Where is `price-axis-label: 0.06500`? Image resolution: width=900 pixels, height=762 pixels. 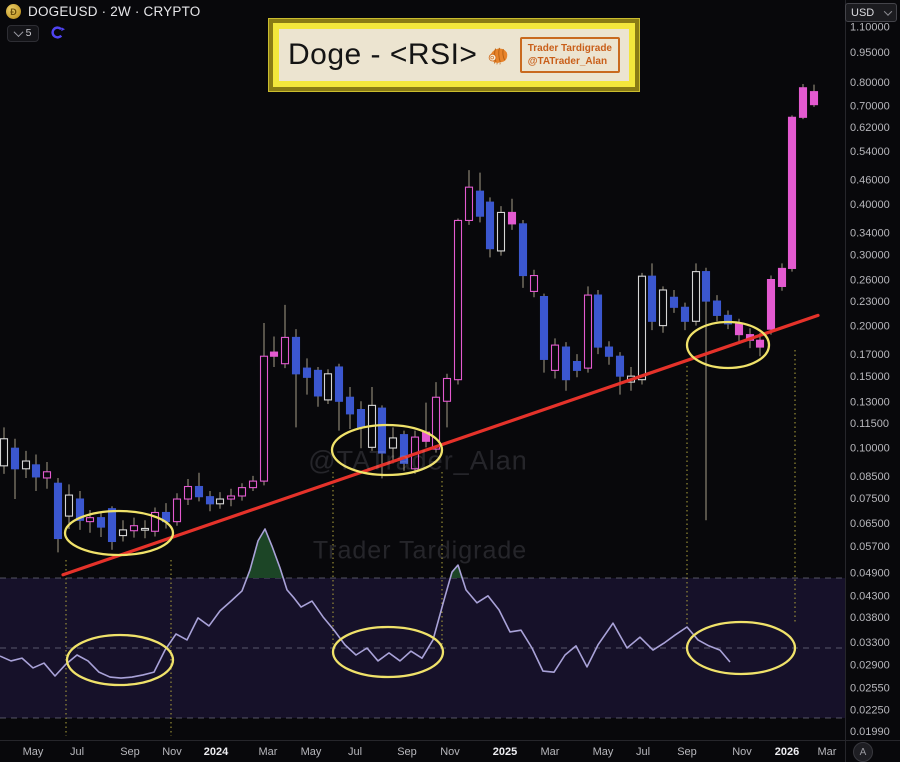 price-axis-label: 0.06500 is located at coordinates (870, 524).